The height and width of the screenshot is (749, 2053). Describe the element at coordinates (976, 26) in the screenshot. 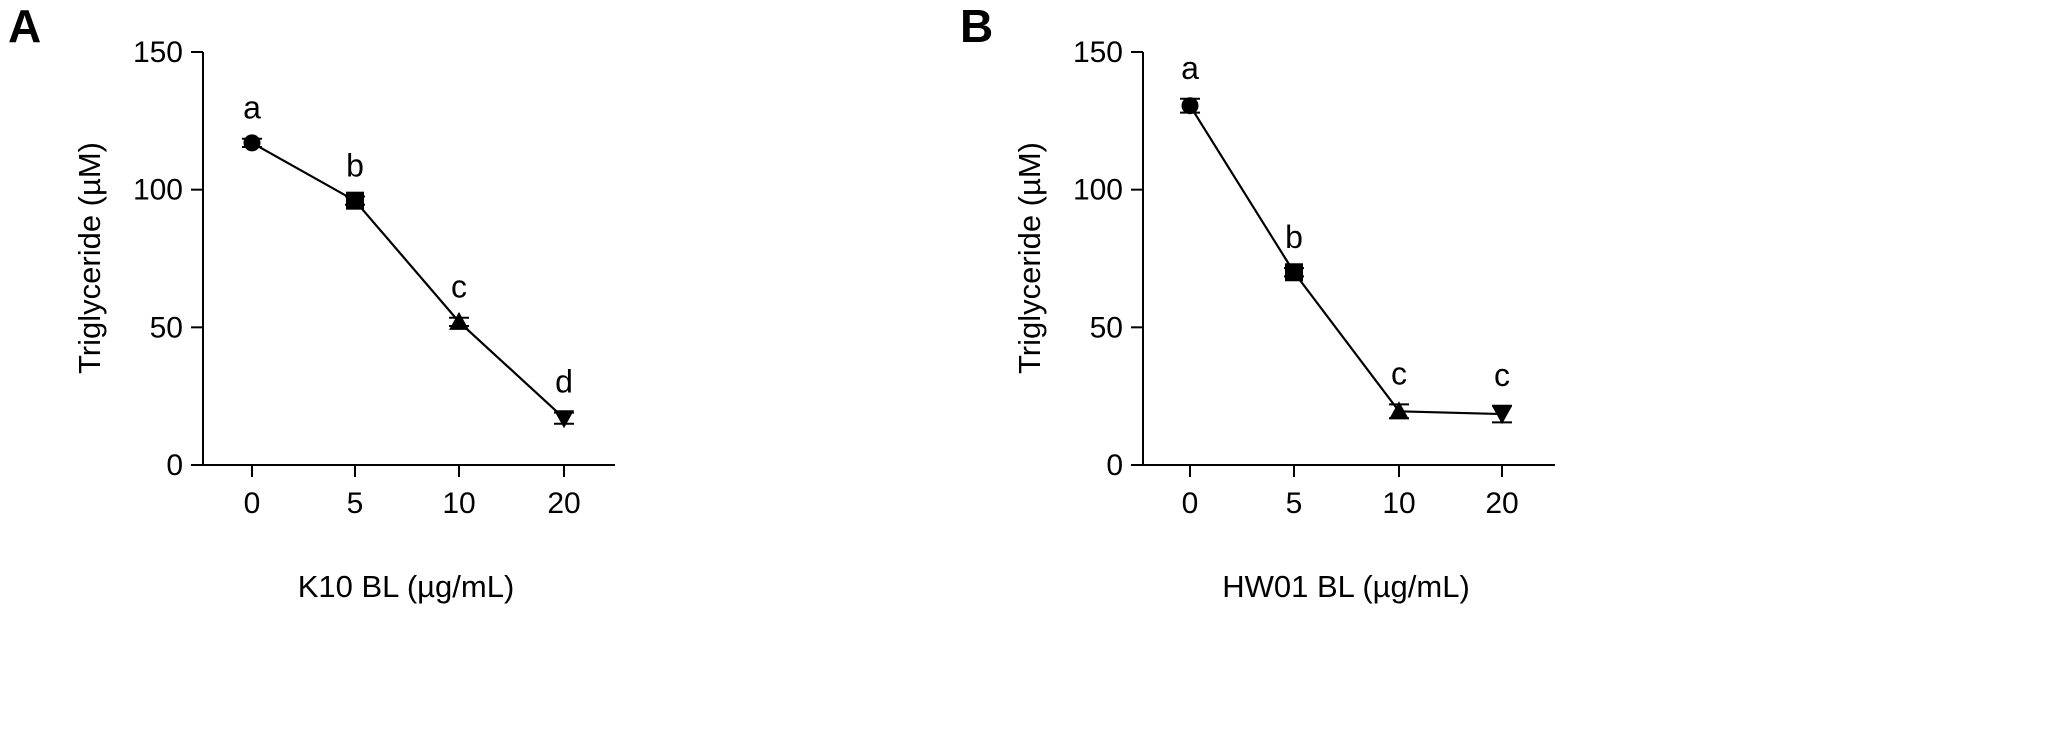

I see `panel-letter: B` at that location.